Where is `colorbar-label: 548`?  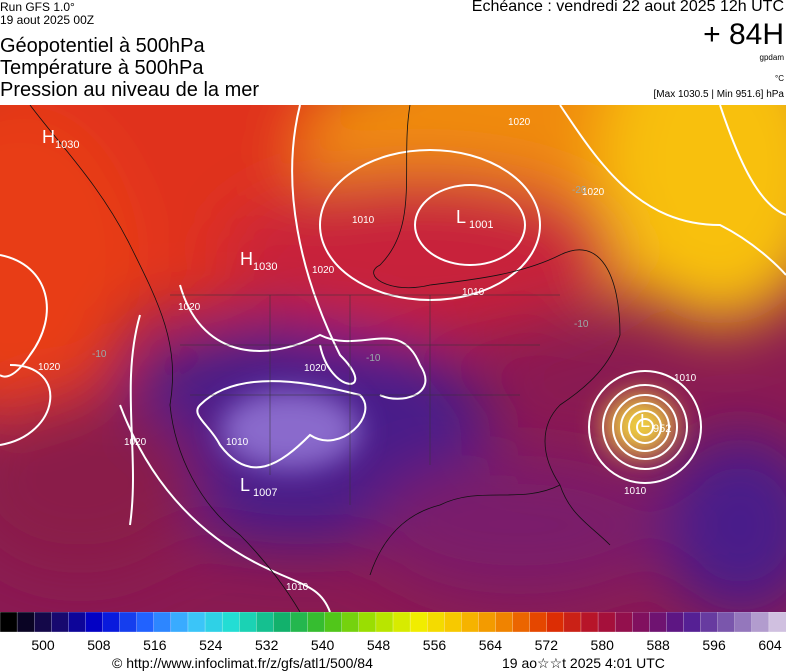
colorbar-label: 548 is located at coordinates (379, 645).